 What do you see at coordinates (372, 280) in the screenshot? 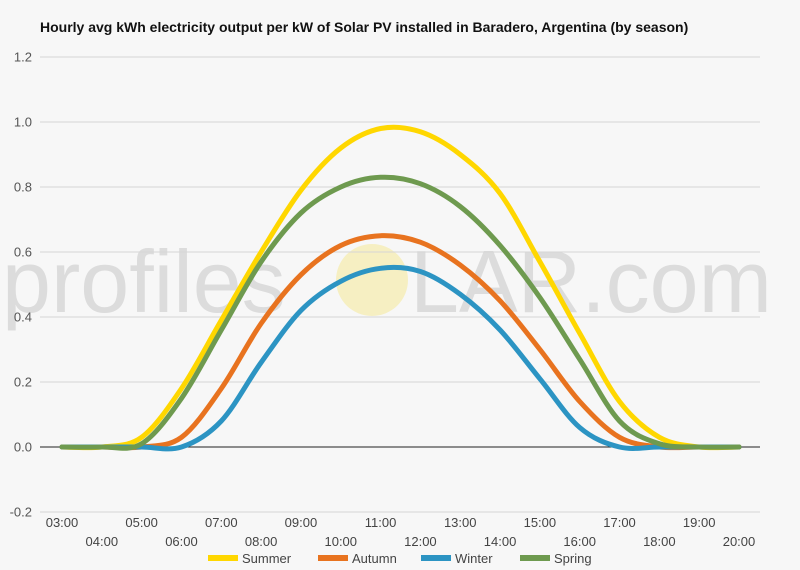
I see `watermark-sun-icon` at bounding box center [372, 280].